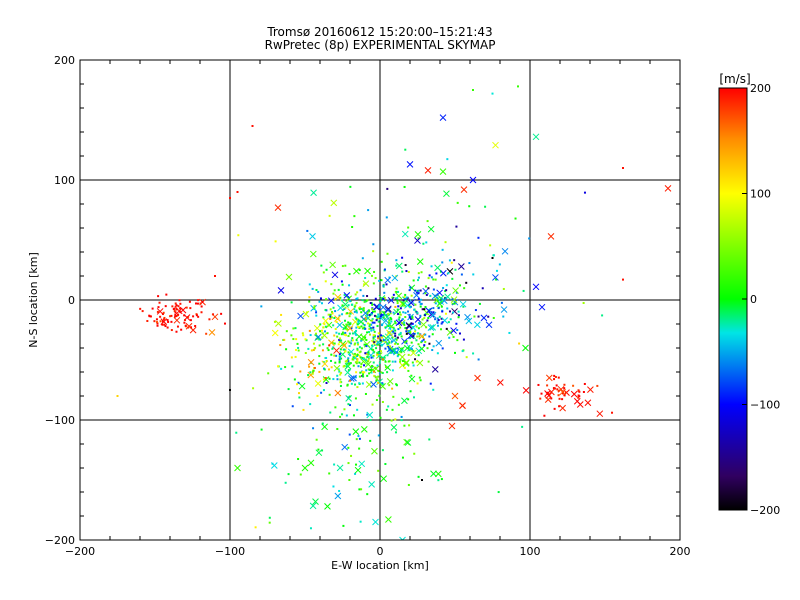 The height and width of the screenshot is (600, 800). I want to click on colorbar-axis: 200 100 0 −100 −200, so click(761, 299).